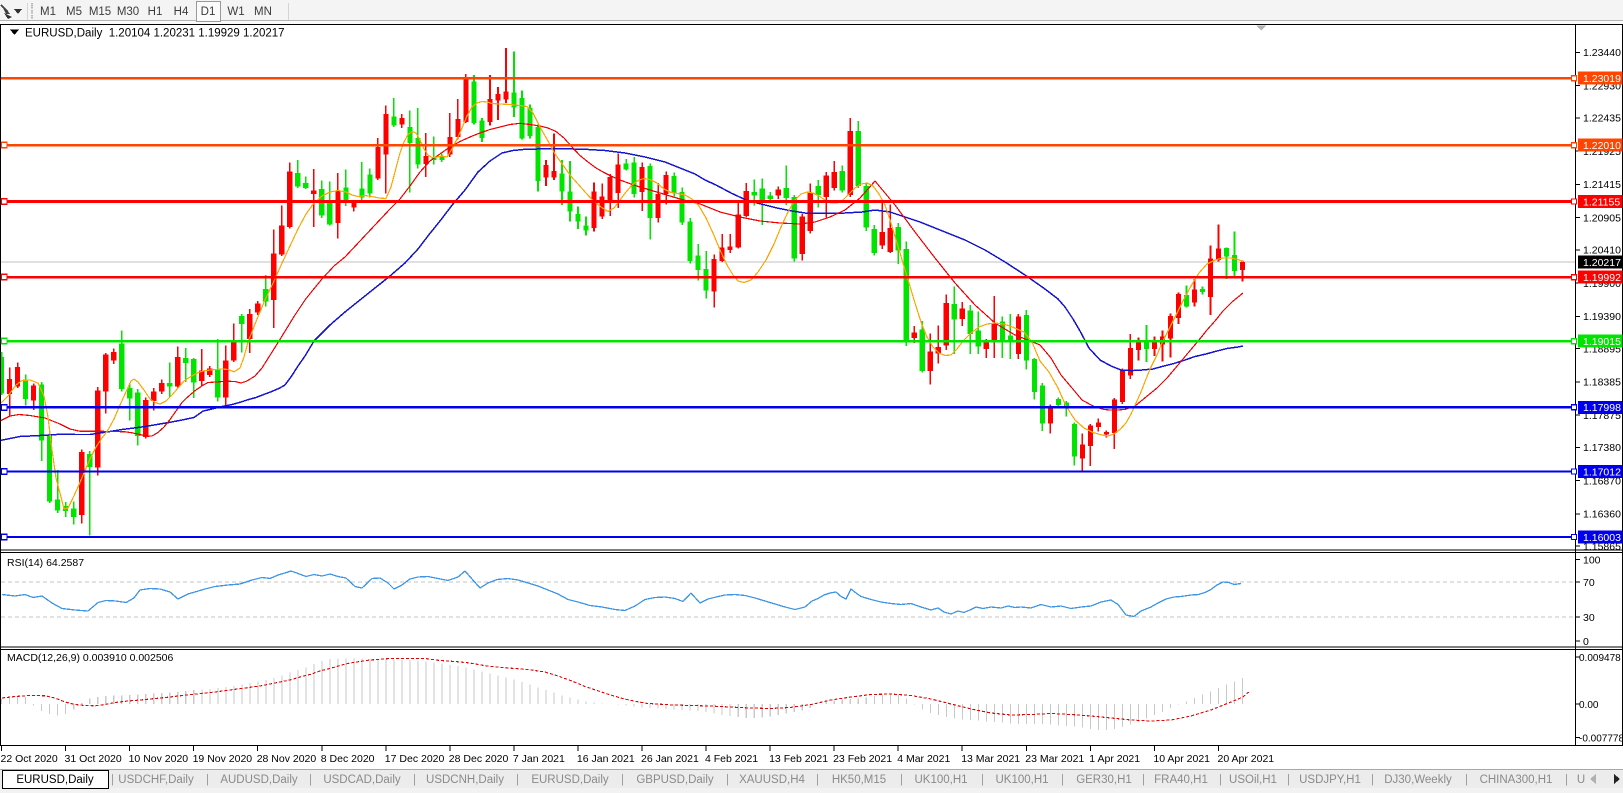 This screenshot has width=1623, height=793. What do you see at coordinates (1602, 317) in the screenshot?
I see `svg-text: 1.19390` at bounding box center [1602, 317].